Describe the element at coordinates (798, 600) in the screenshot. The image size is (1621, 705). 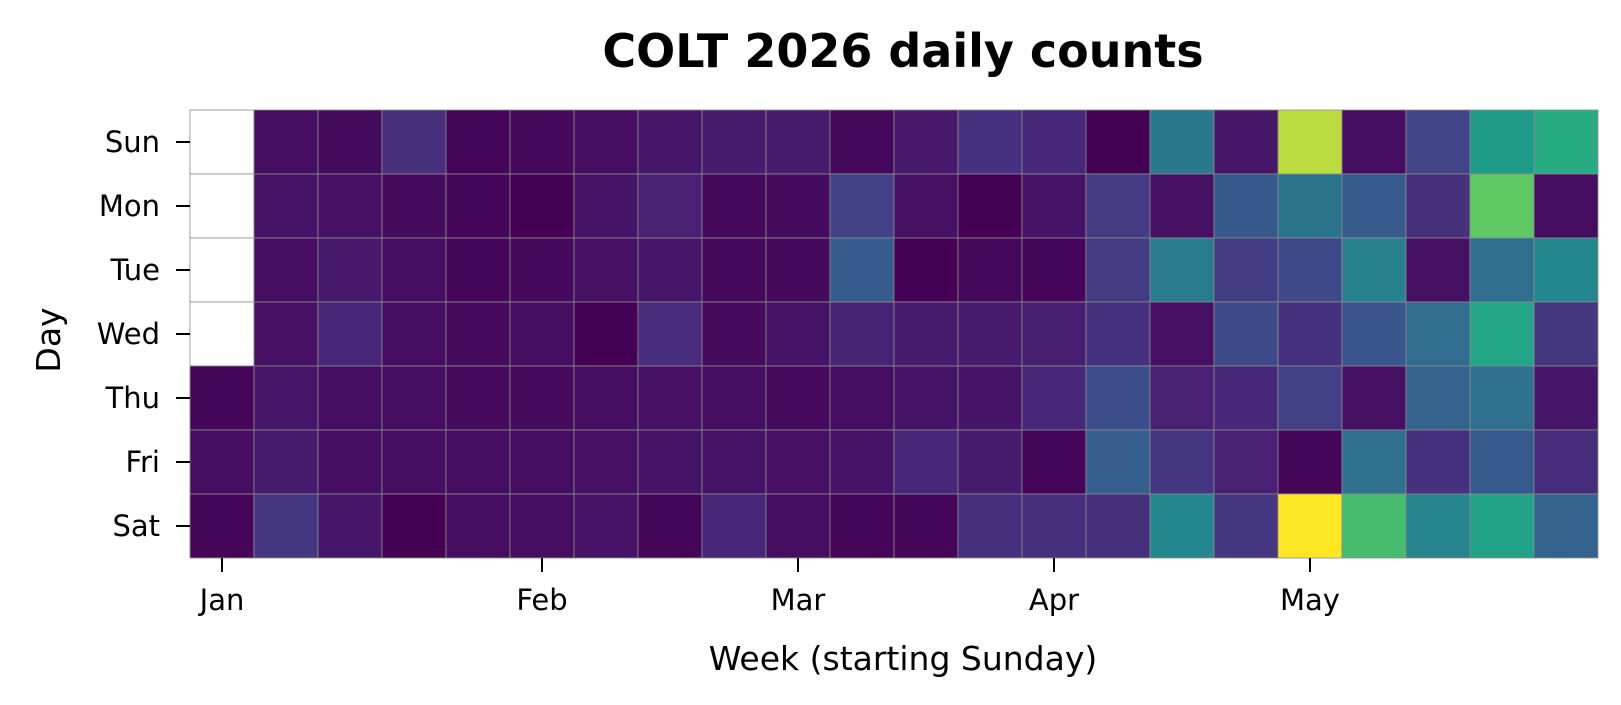
I see `x-tick-label: Mar` at that location.